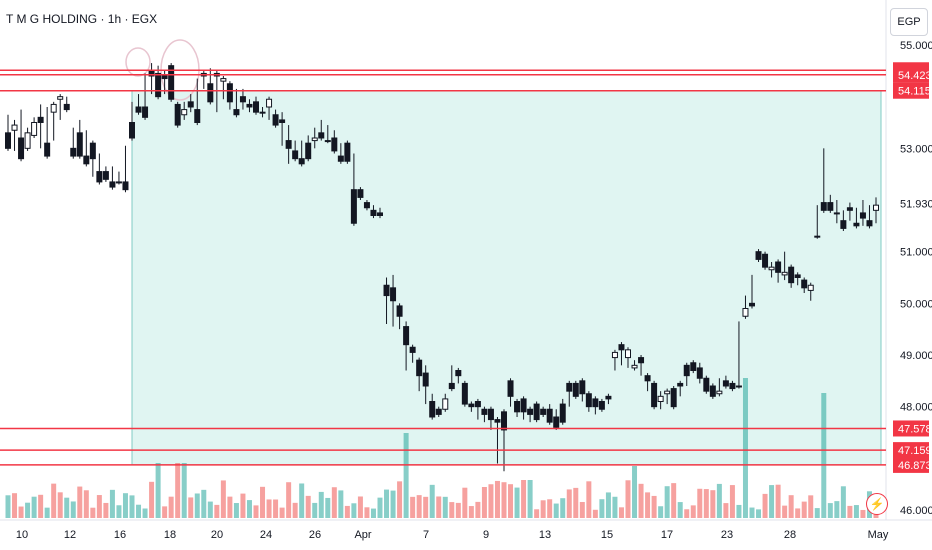  I want to click on time-tick-label: May, so click(878, 535).